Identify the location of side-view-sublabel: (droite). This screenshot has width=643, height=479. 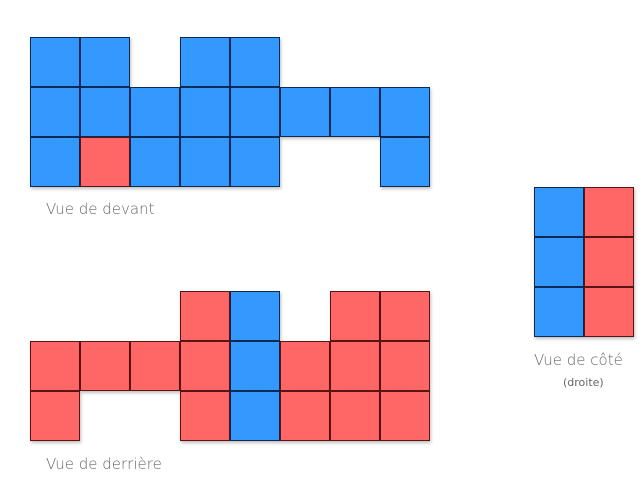
(583, 382).